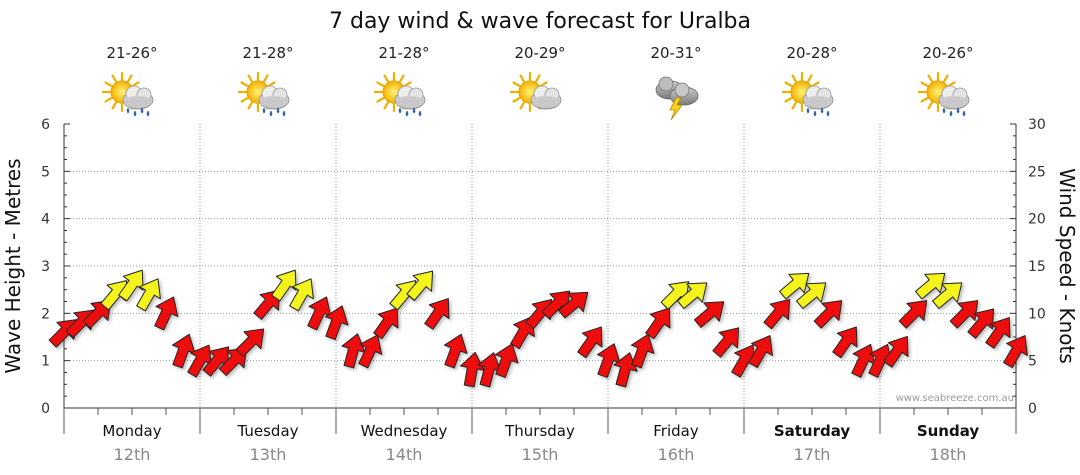 This screenshot has width=1080, height=475. What do you see at coordinates (812, 454) in the screenshot?
I see `day-date: 17th` at bounding box center [812, 454].